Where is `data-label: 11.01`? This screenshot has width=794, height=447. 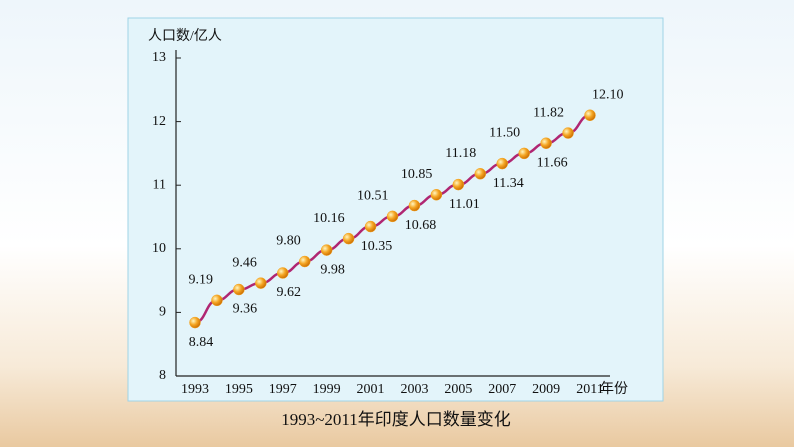
data-label: 11.01 is located at coordinates (464, 204).